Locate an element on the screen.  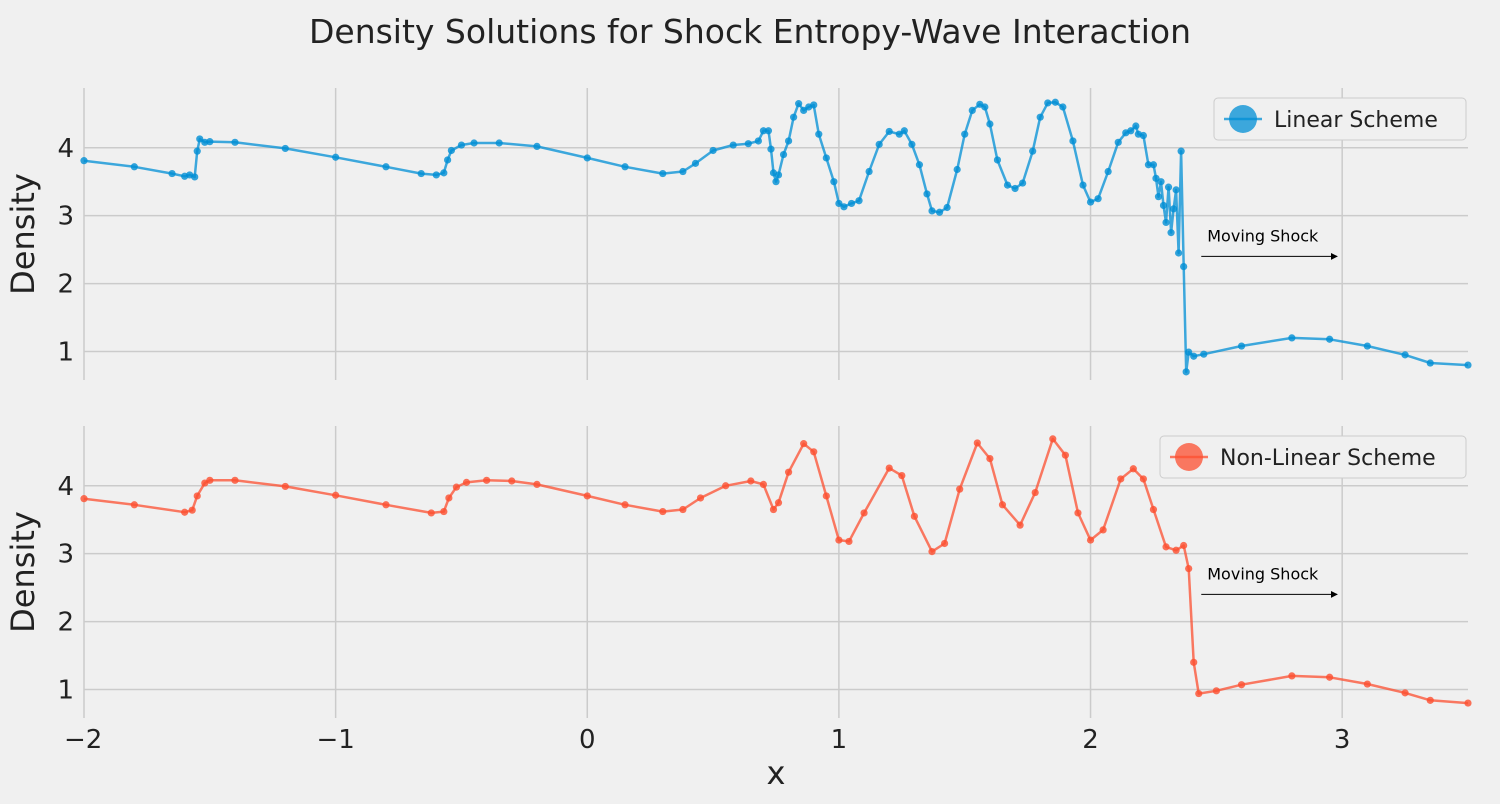
legend-label: Linear Scheme is located at coordinates (1356, 120).